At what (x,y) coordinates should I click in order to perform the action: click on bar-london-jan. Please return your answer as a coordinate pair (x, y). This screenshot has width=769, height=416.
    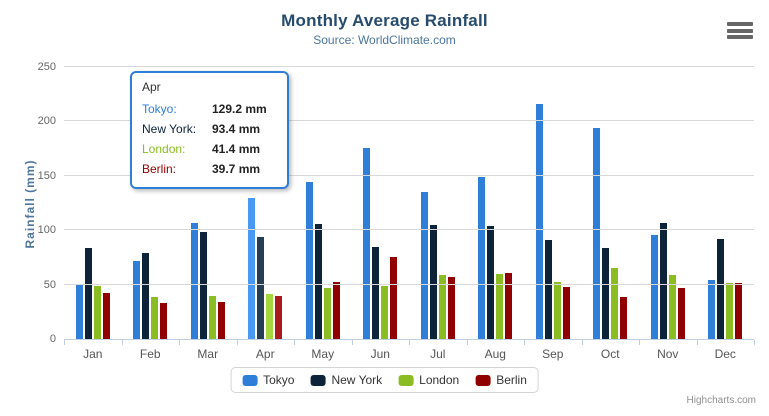
    Looking at the image, I should click on (97, 312).